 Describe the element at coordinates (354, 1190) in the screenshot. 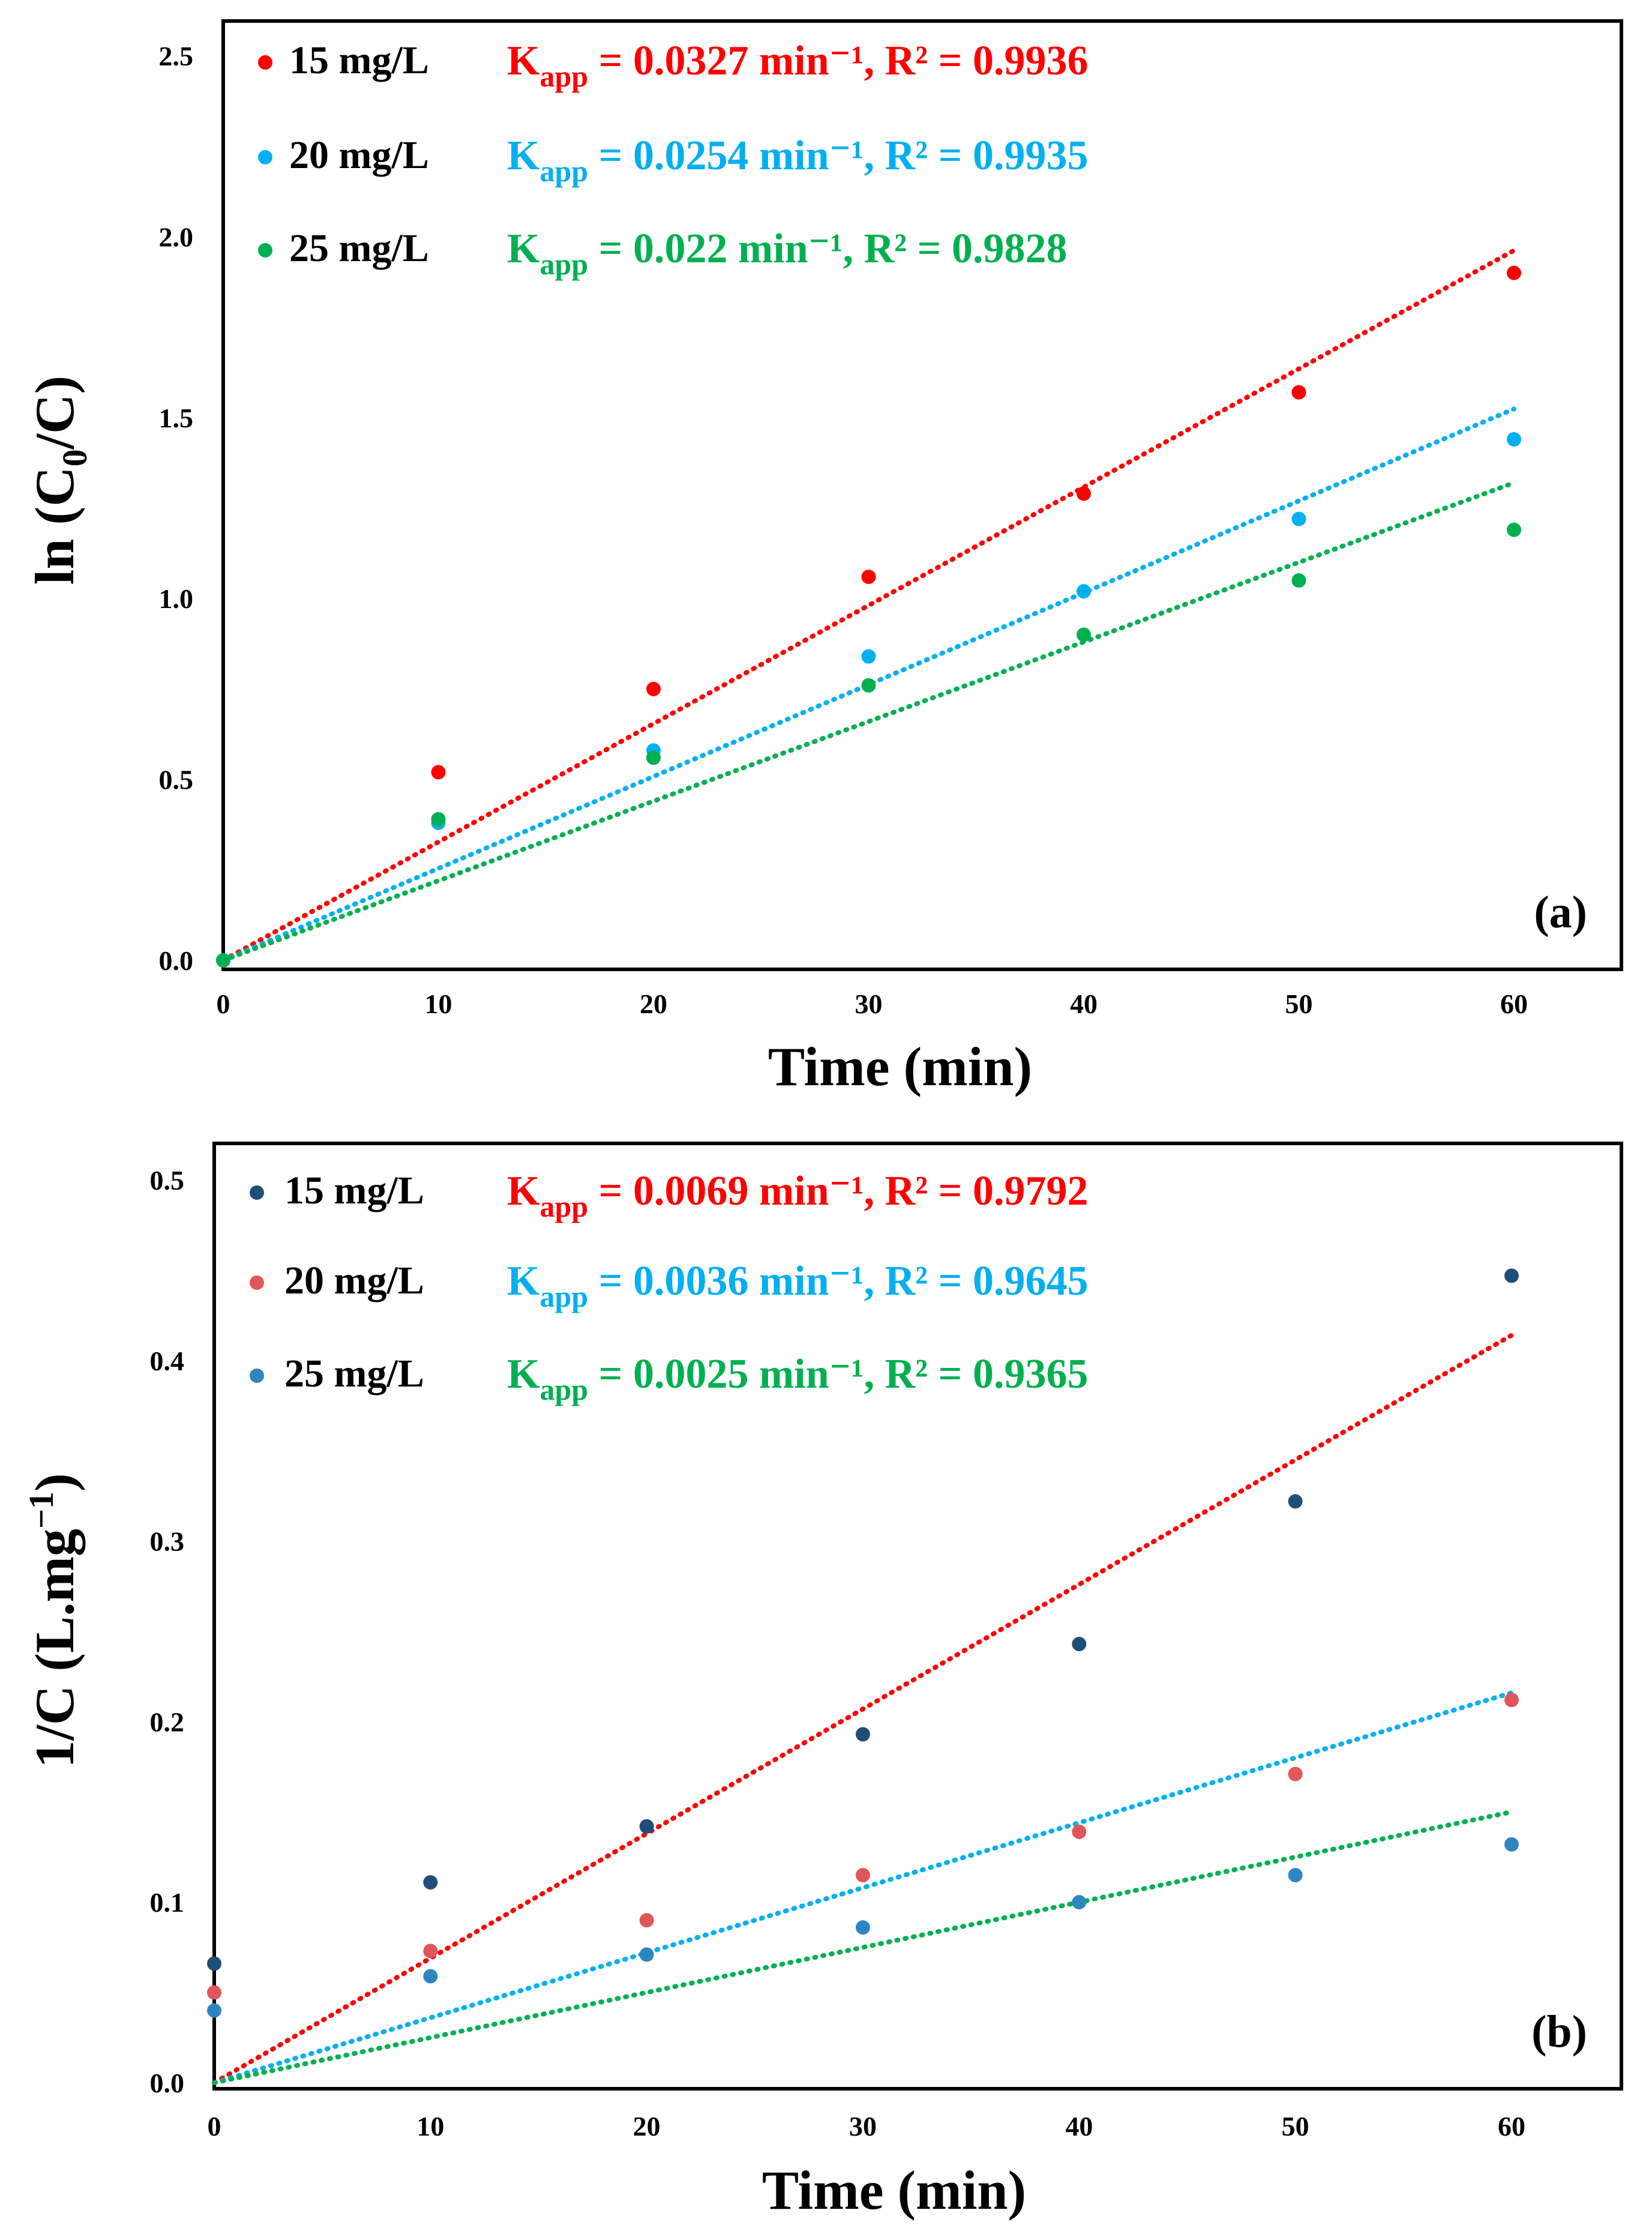

I see `panel-b-legend-label: 15 mg/L` at that location.